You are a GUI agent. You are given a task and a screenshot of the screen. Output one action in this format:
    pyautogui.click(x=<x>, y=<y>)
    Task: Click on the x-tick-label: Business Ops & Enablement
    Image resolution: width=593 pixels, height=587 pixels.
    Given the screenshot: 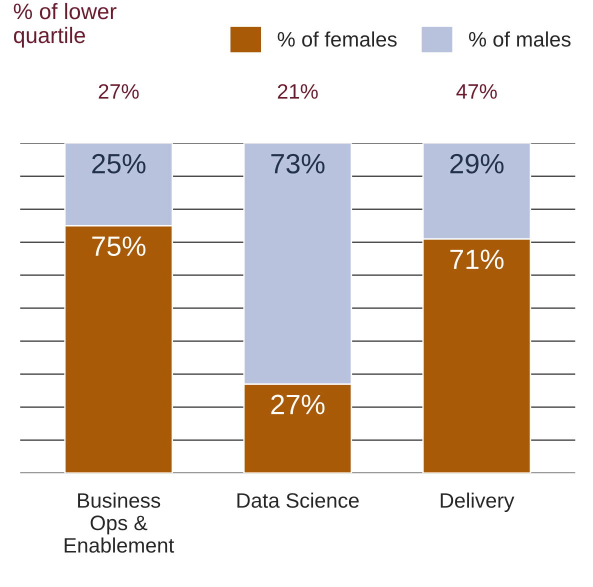 What is the action you would take?
    pyautogui.click(x=119, y=522)
    